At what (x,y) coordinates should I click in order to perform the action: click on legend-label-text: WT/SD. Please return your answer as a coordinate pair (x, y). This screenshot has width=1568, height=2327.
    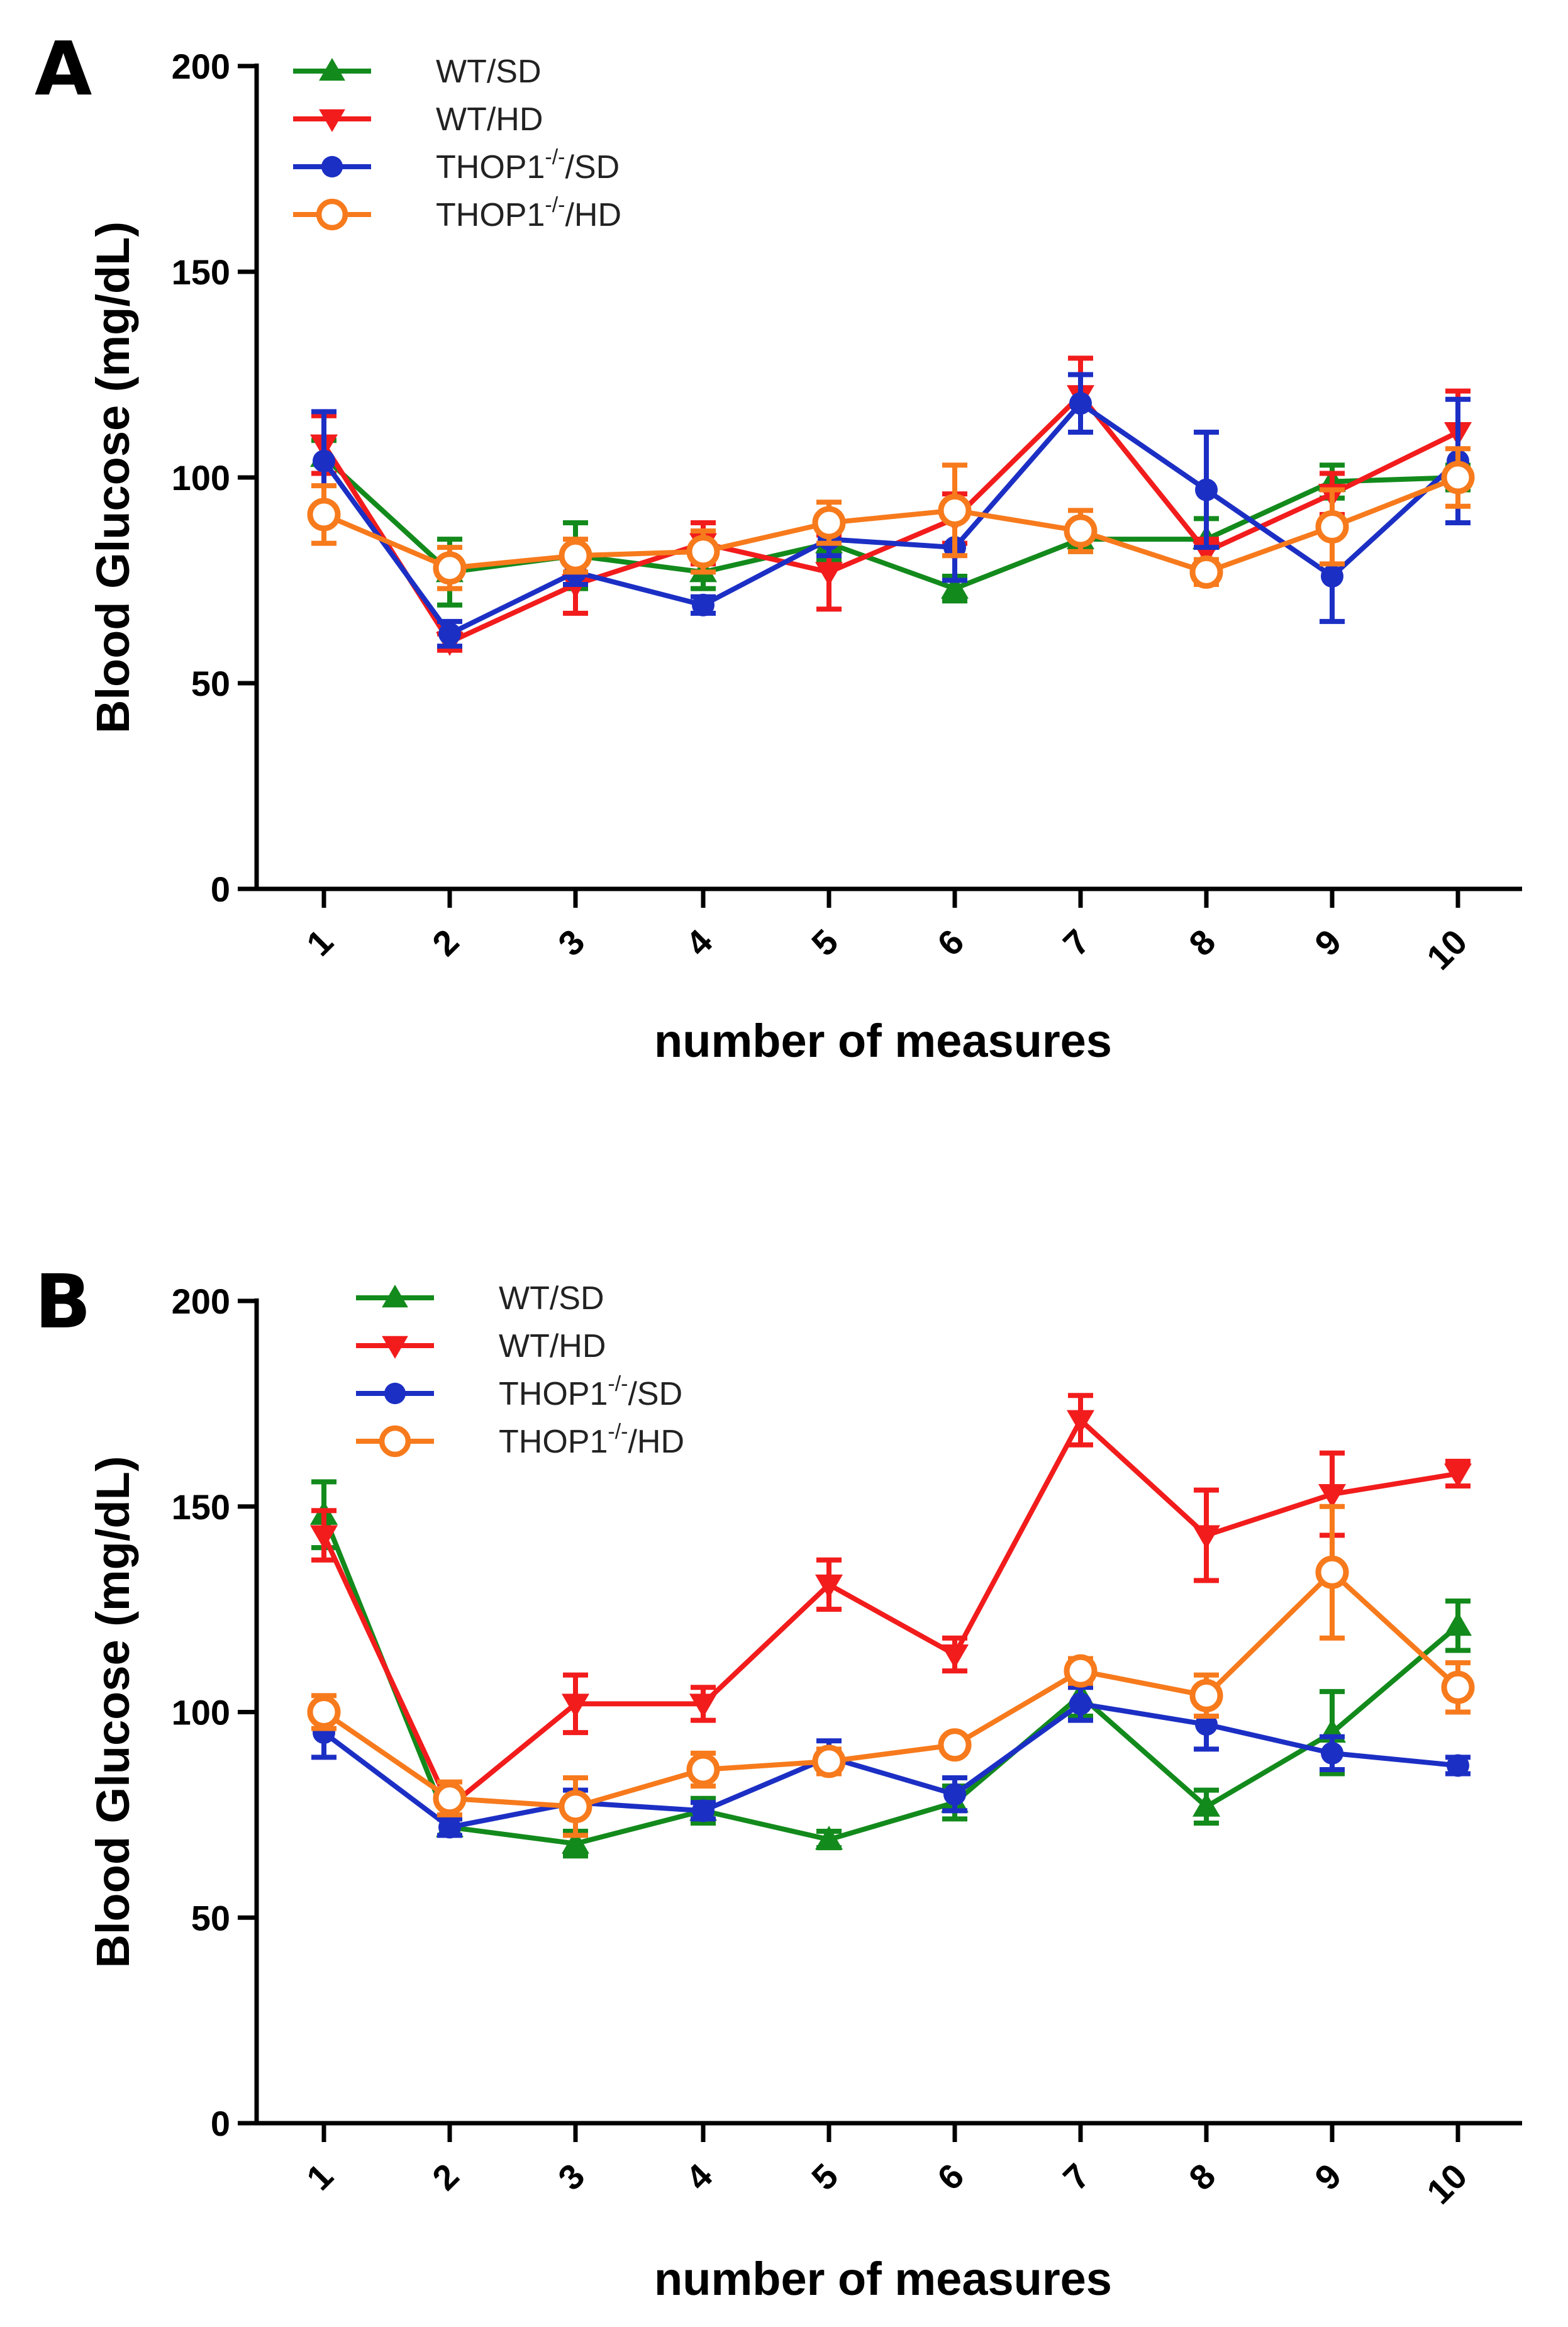
    Looking at the image, I should click on (489, 71).